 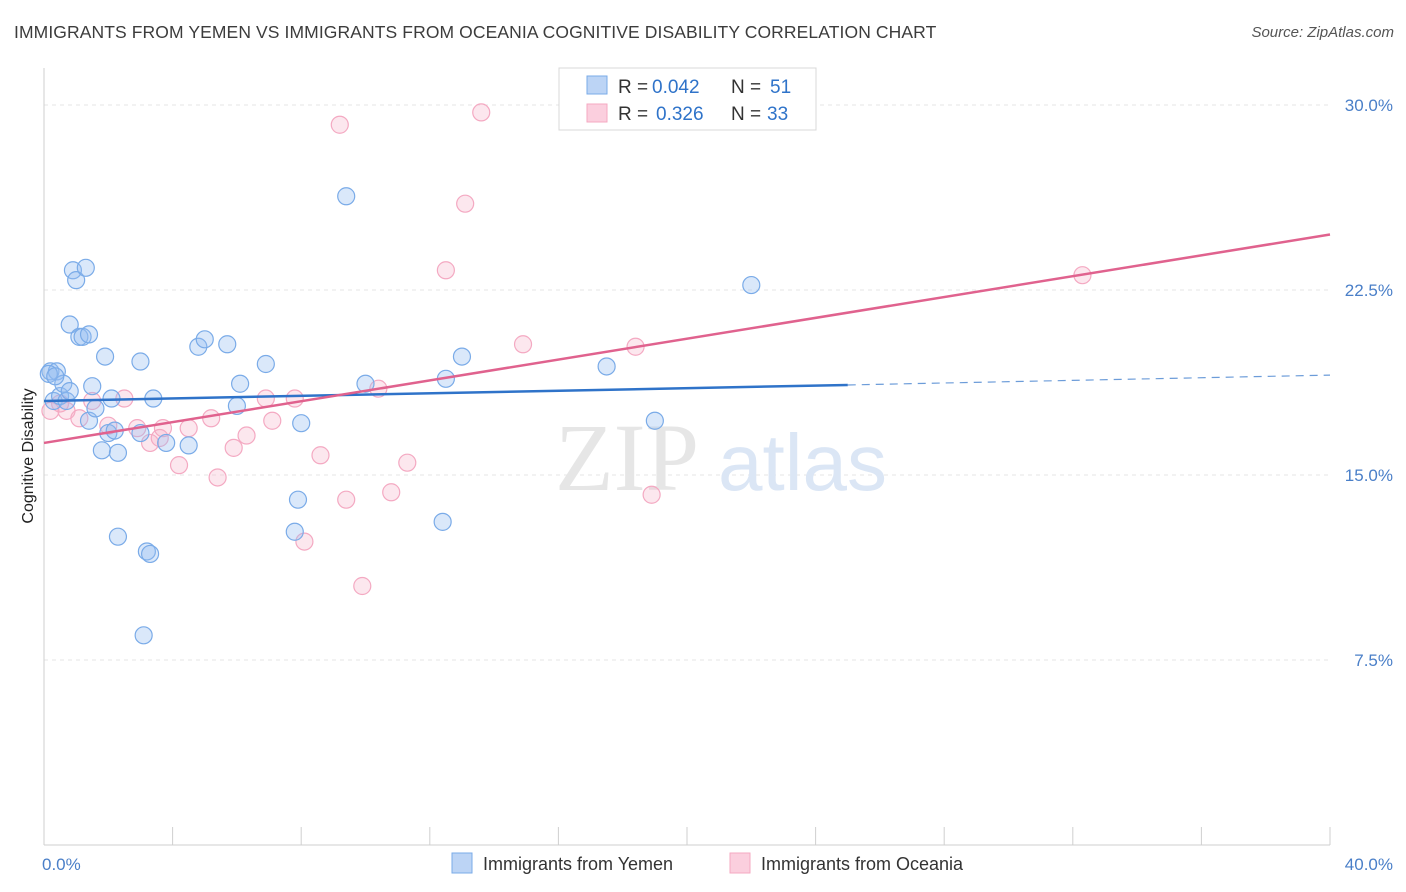 I want to click on bottom-legend-label-yemen: Immigrants from Yemen, so click(x=578, y=864).